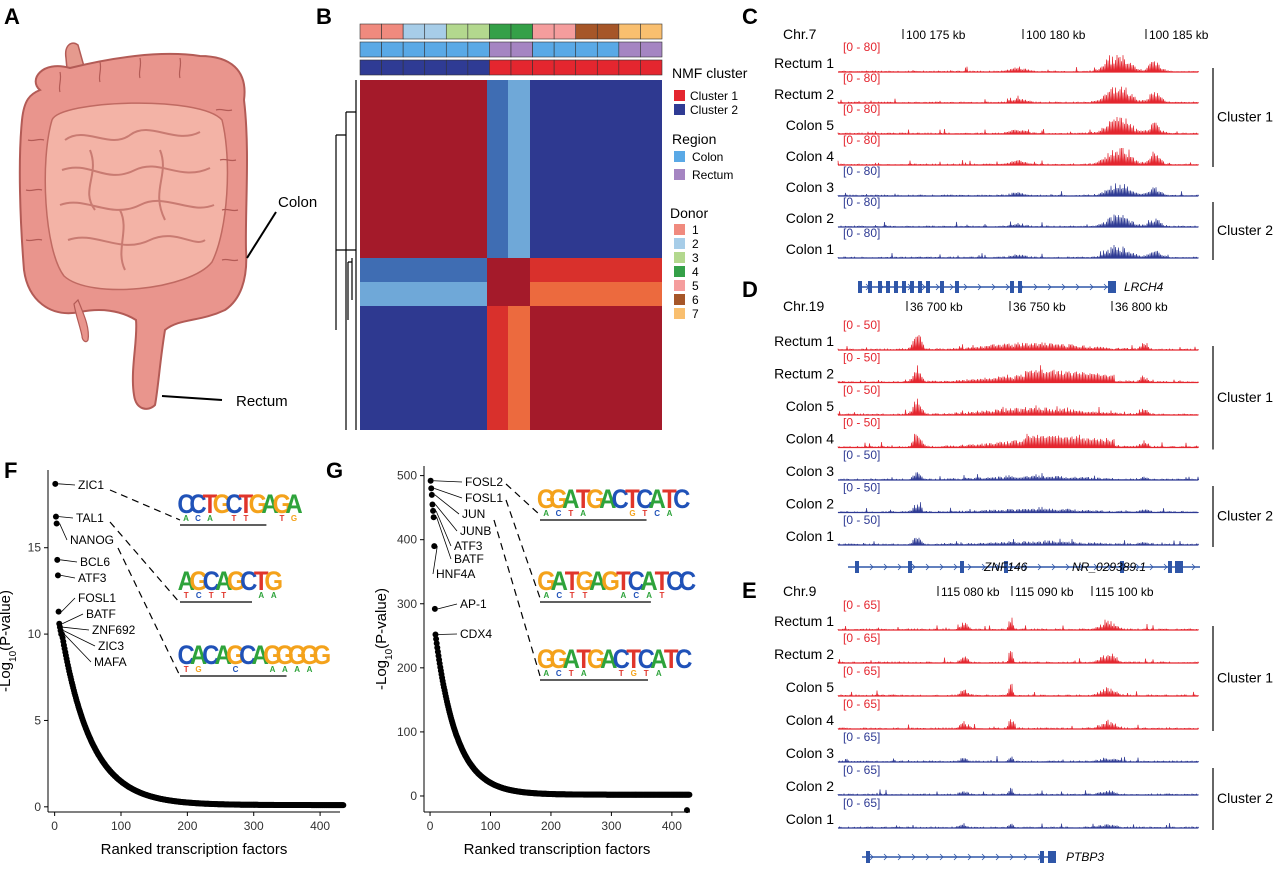 This screenshot has height=871, width=1280. Describe the element at coordinates (478, 31) in the screenshot. I see `donor-cell` at that location.